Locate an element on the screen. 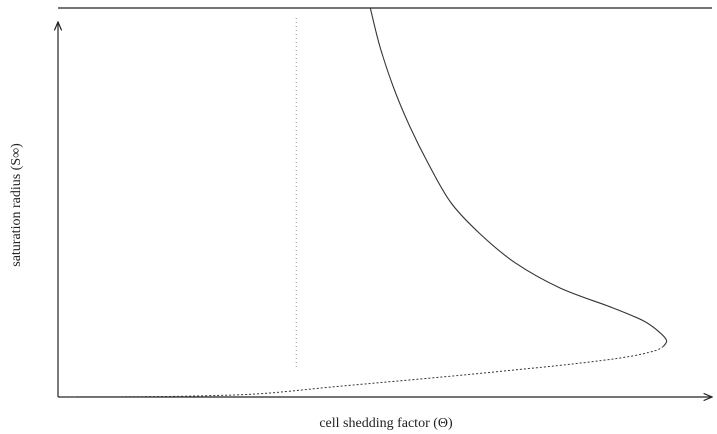 The image size is (717, 434). y-axis-label: saturation radius (S∞) is located at coordinates (16, 205).